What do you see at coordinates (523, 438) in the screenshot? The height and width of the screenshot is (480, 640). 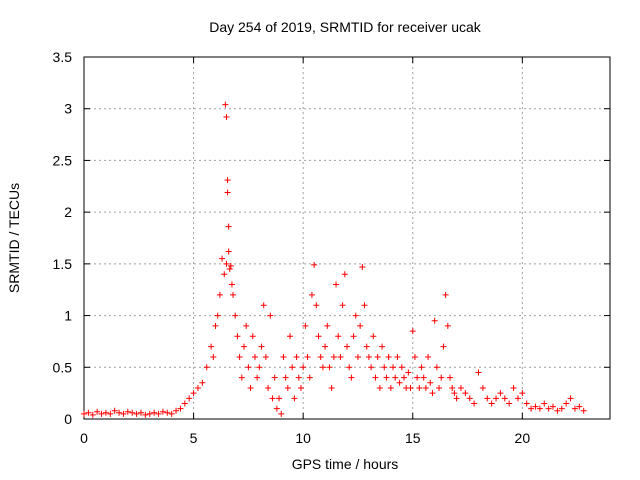 I see `x-tick-label: 20` at bounding box center [523, 438].